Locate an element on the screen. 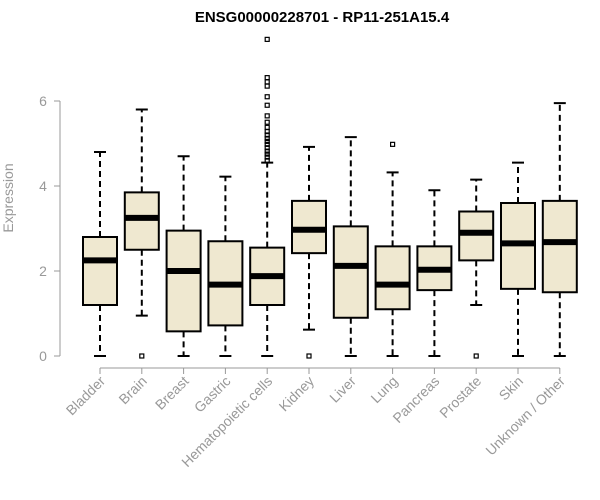 The height and width of the screenshot is (500, 600). x-tick-label: Breast is located at coordinates (172, 393).